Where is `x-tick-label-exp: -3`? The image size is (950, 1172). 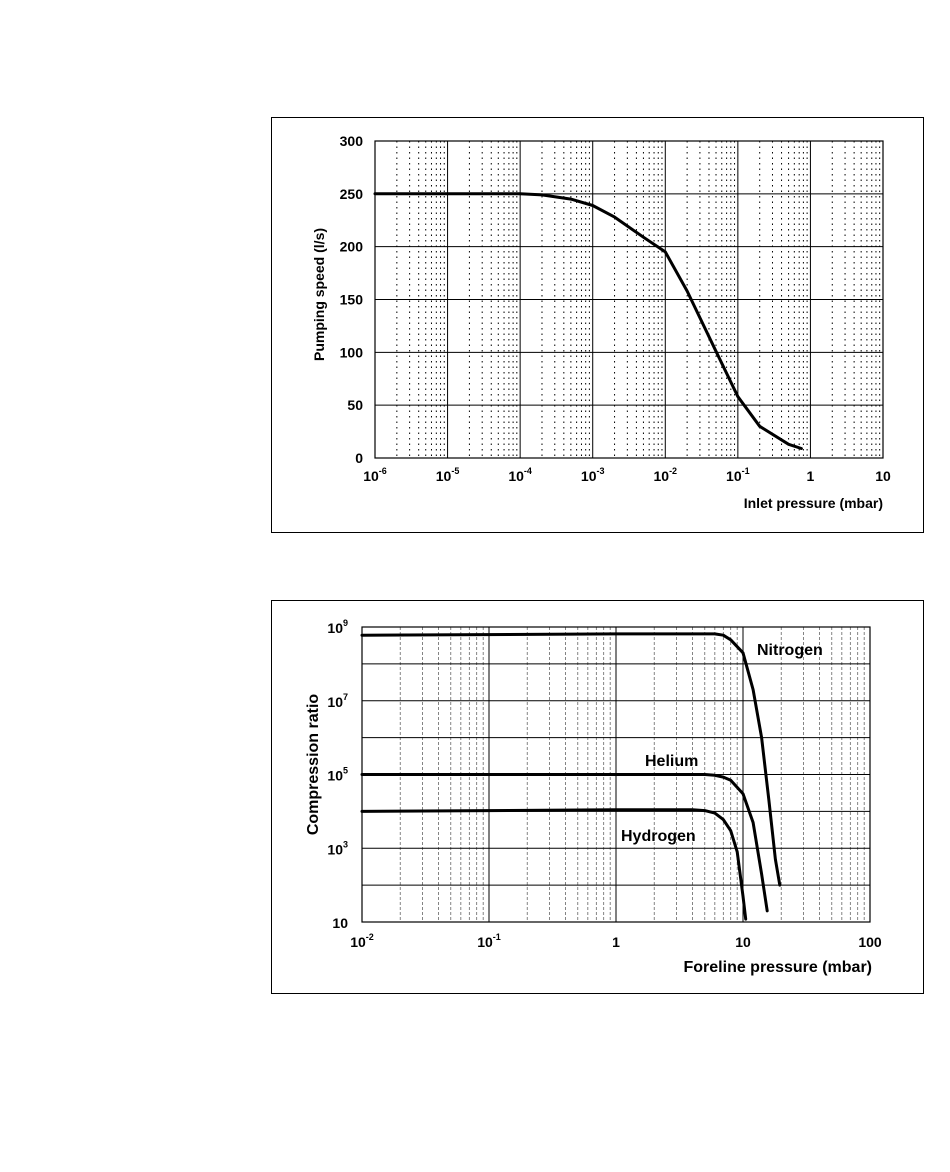 x-tick-label-exp: -3 is located at coordinates (600, 471).